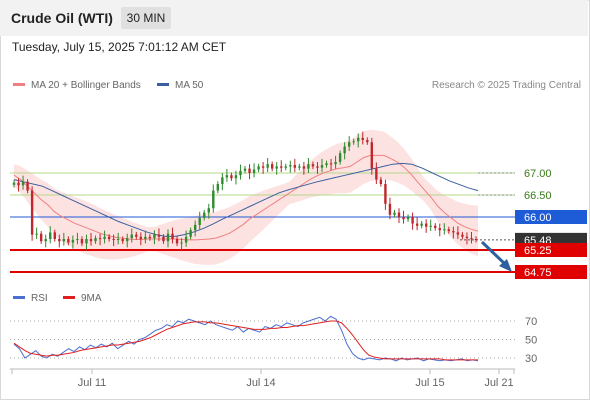 The image size is (590, 400). I want to click on credit-text: Research © 2025 Trading Central, so click(506, 85).